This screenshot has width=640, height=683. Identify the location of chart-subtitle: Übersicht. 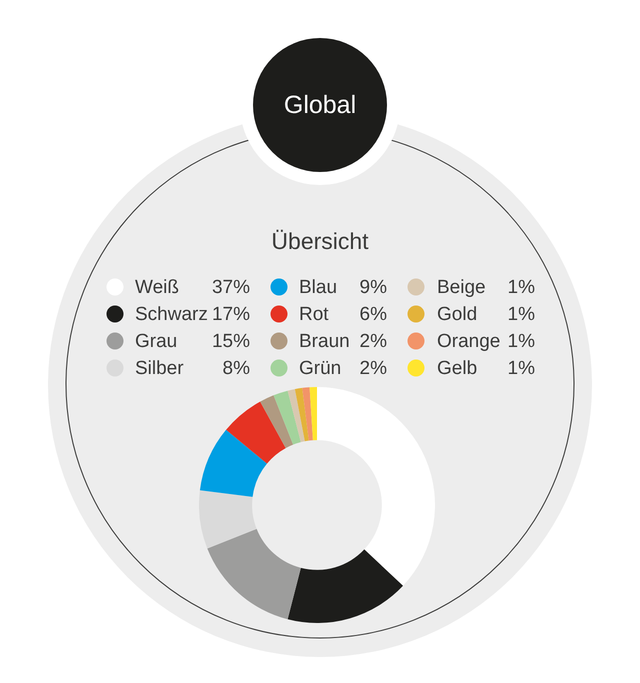
(320, 241).